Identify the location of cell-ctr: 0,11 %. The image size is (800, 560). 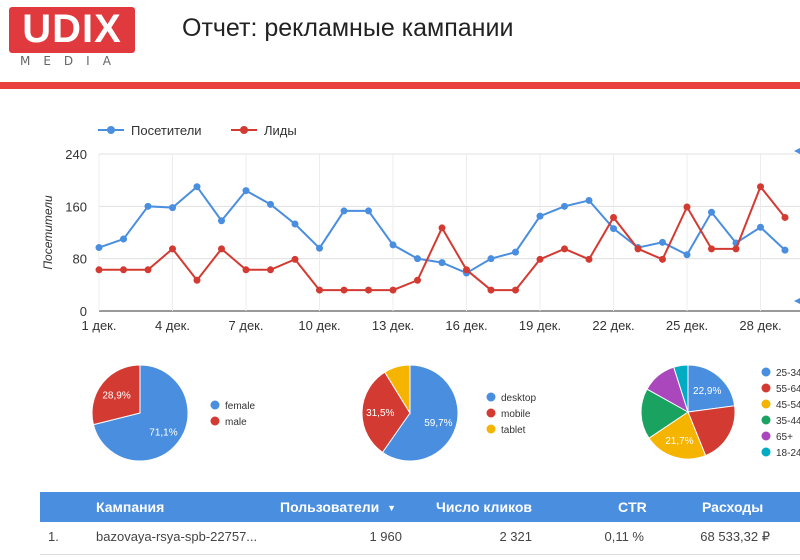
(624, 536).